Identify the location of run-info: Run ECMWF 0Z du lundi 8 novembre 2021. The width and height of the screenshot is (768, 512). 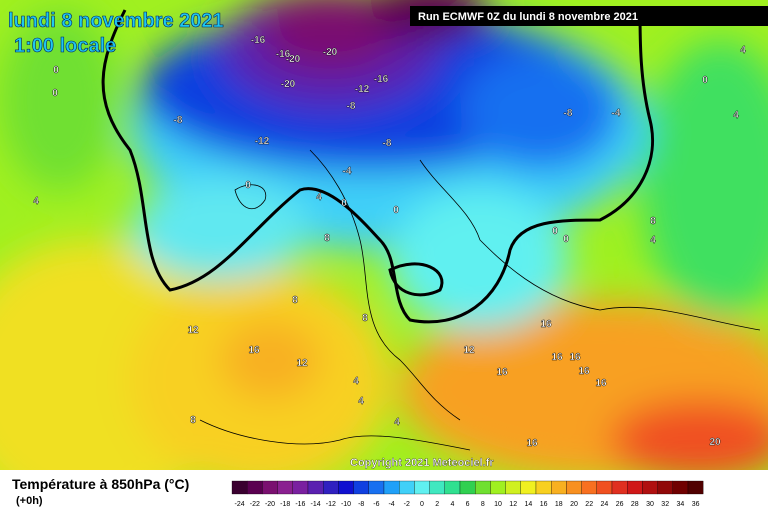
(528, 17).